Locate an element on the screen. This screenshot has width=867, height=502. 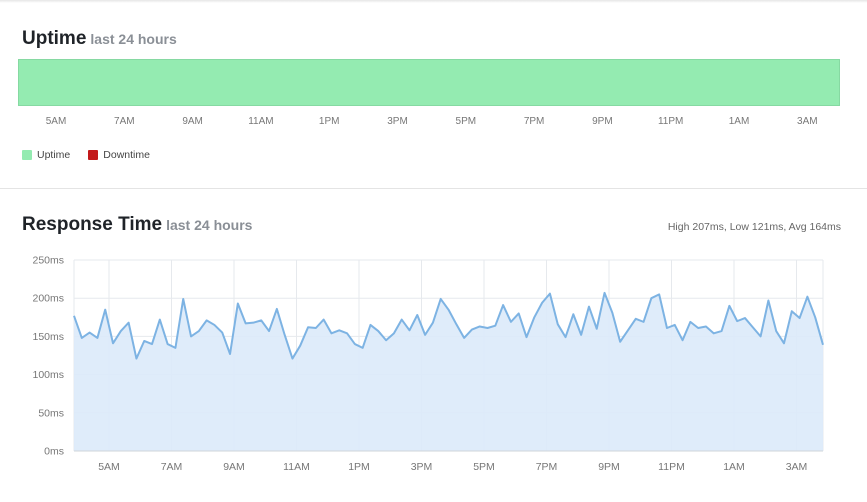
top-border is located at coordinates (433, 1).